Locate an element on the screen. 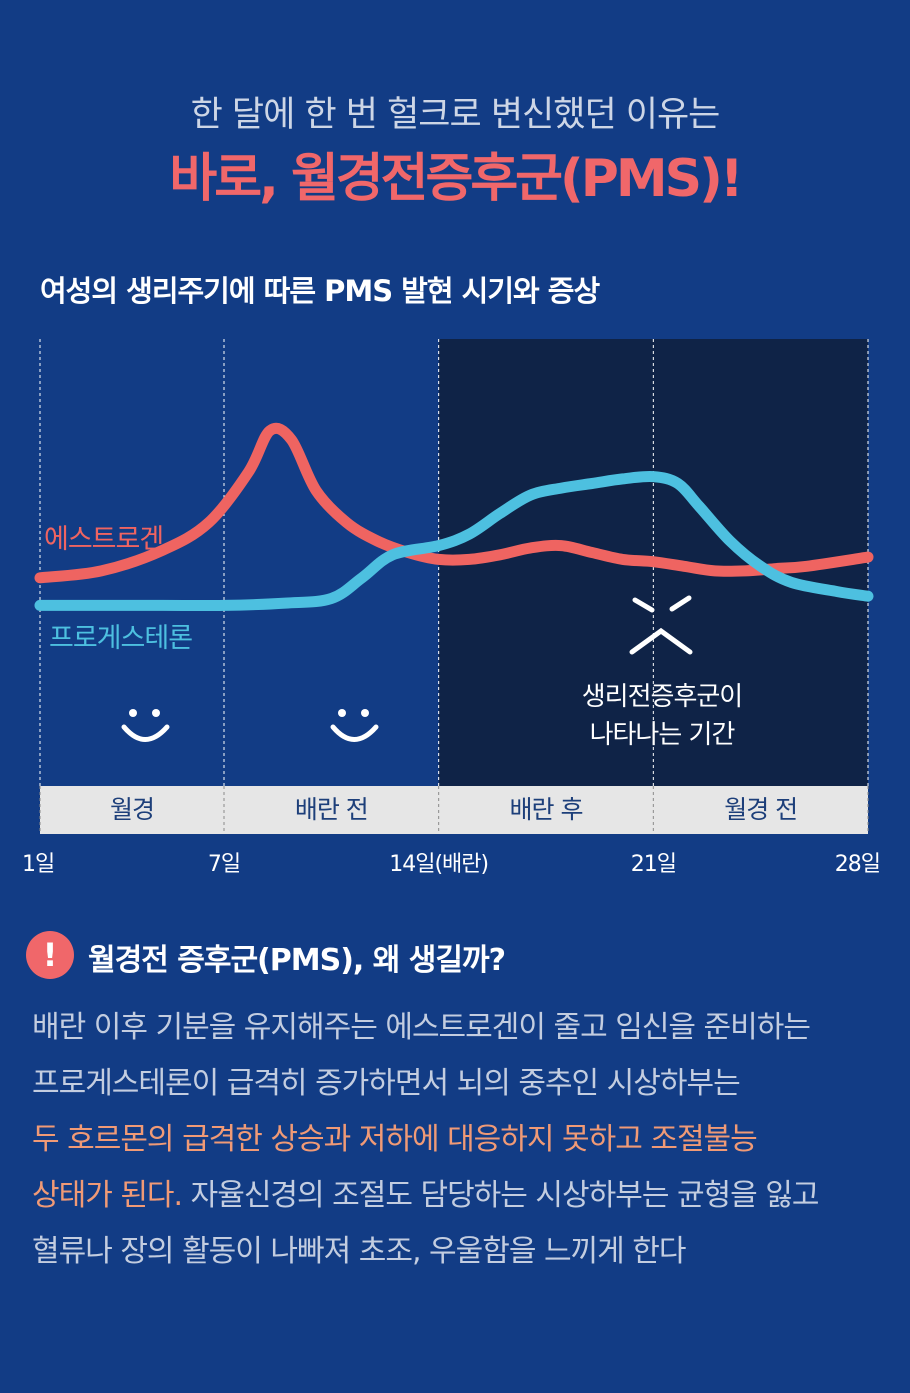 The width and height of the screenshot is (910, 1393). info-body-line: 혈류나 장의 활동이 나빠져 초조, 우울함을 느끼게 한다 is located at coordinates (467, 1252).